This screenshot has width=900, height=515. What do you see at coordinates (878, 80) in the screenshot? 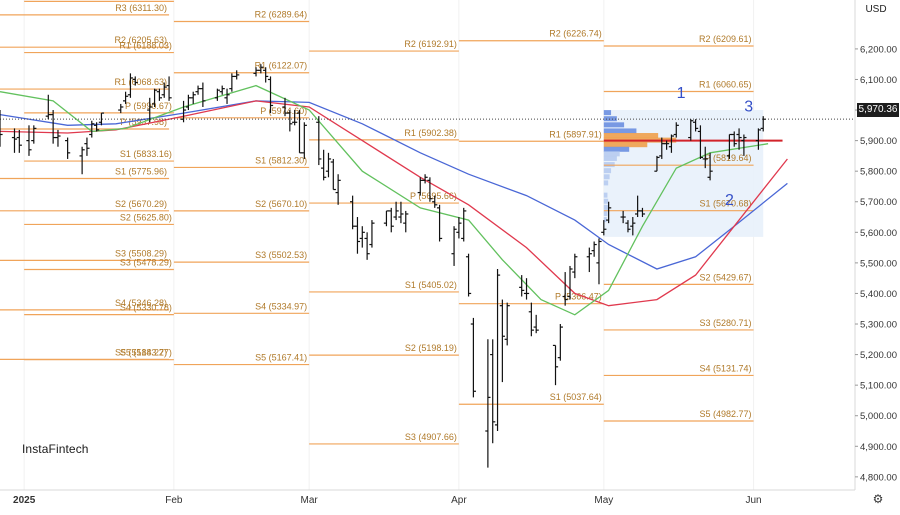
I see `price-tick-label: 6,100.00` at bounding box center [878, 80].